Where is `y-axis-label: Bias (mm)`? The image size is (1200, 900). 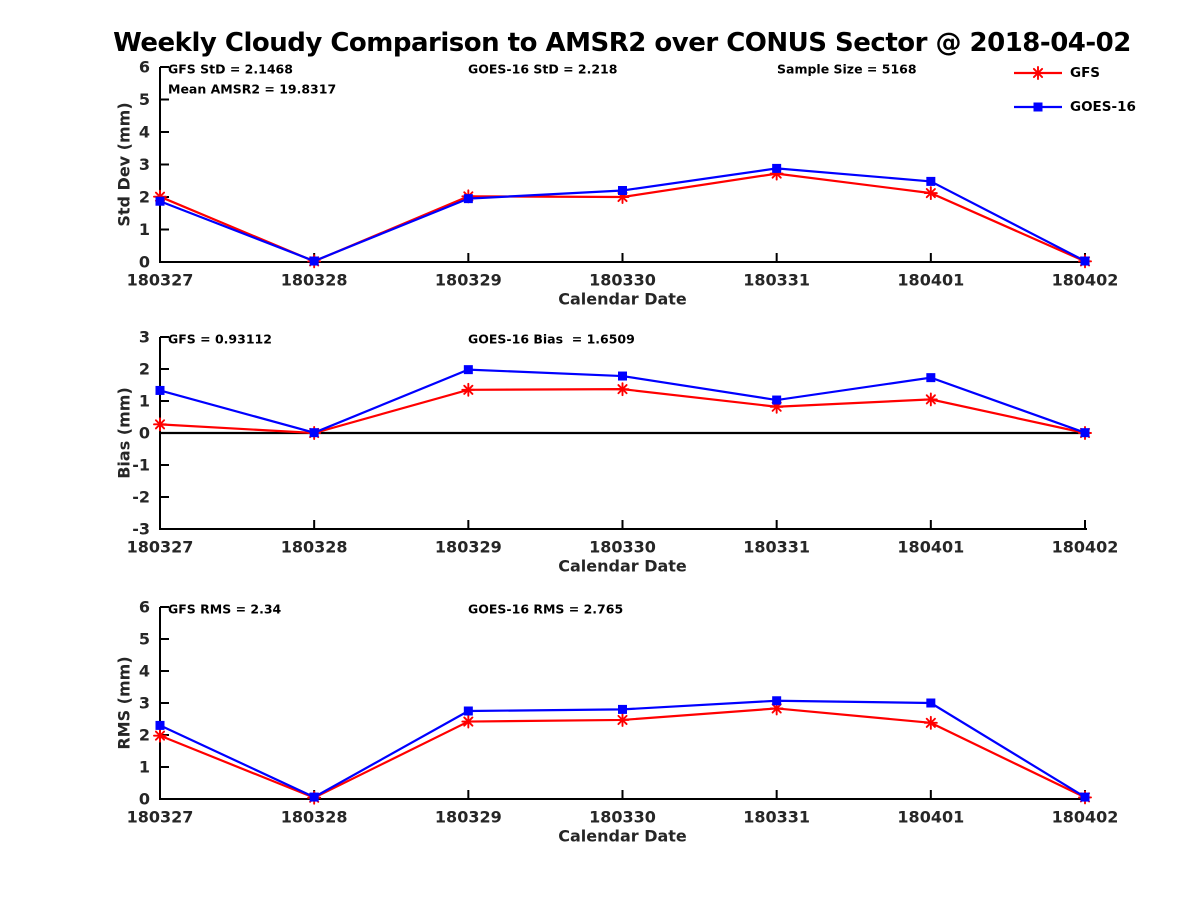 y-axis-label: Bias (mm) is located at coordinates (124, 433).